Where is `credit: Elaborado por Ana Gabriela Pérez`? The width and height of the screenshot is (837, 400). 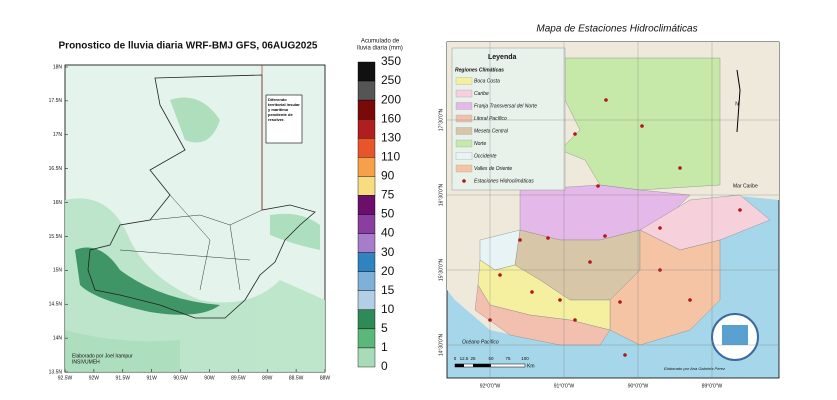
credit: Elaborado por Ana Gabriela Pérez is located at coordinates (694, 368).